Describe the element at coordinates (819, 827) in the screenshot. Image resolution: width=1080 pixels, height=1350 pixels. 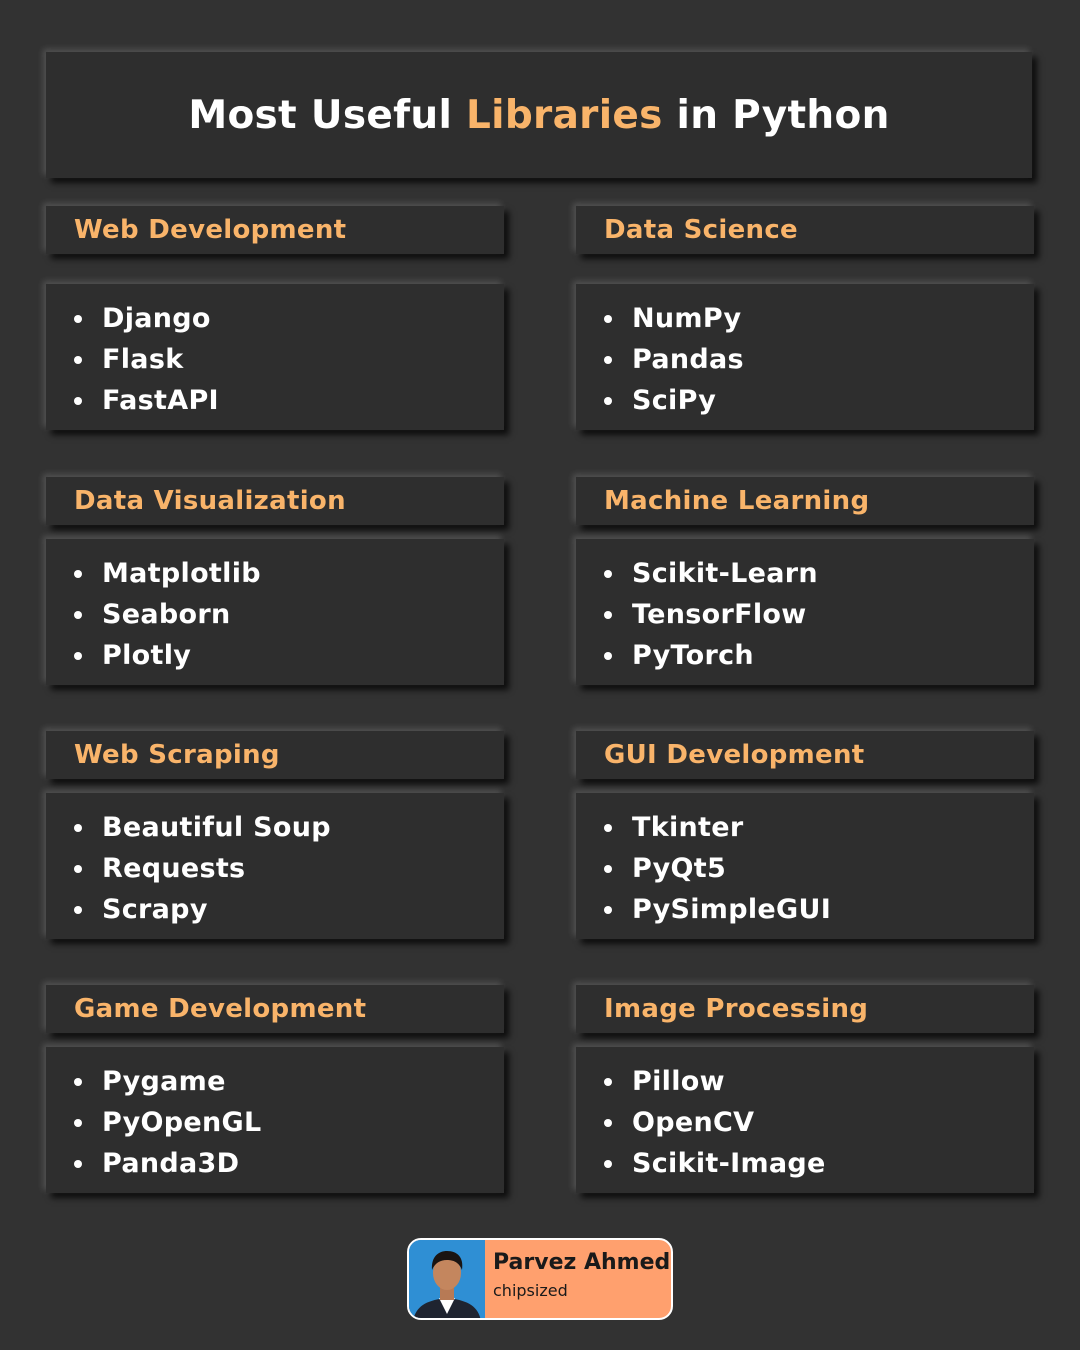
I see `list-item: Tkinter` at that location.